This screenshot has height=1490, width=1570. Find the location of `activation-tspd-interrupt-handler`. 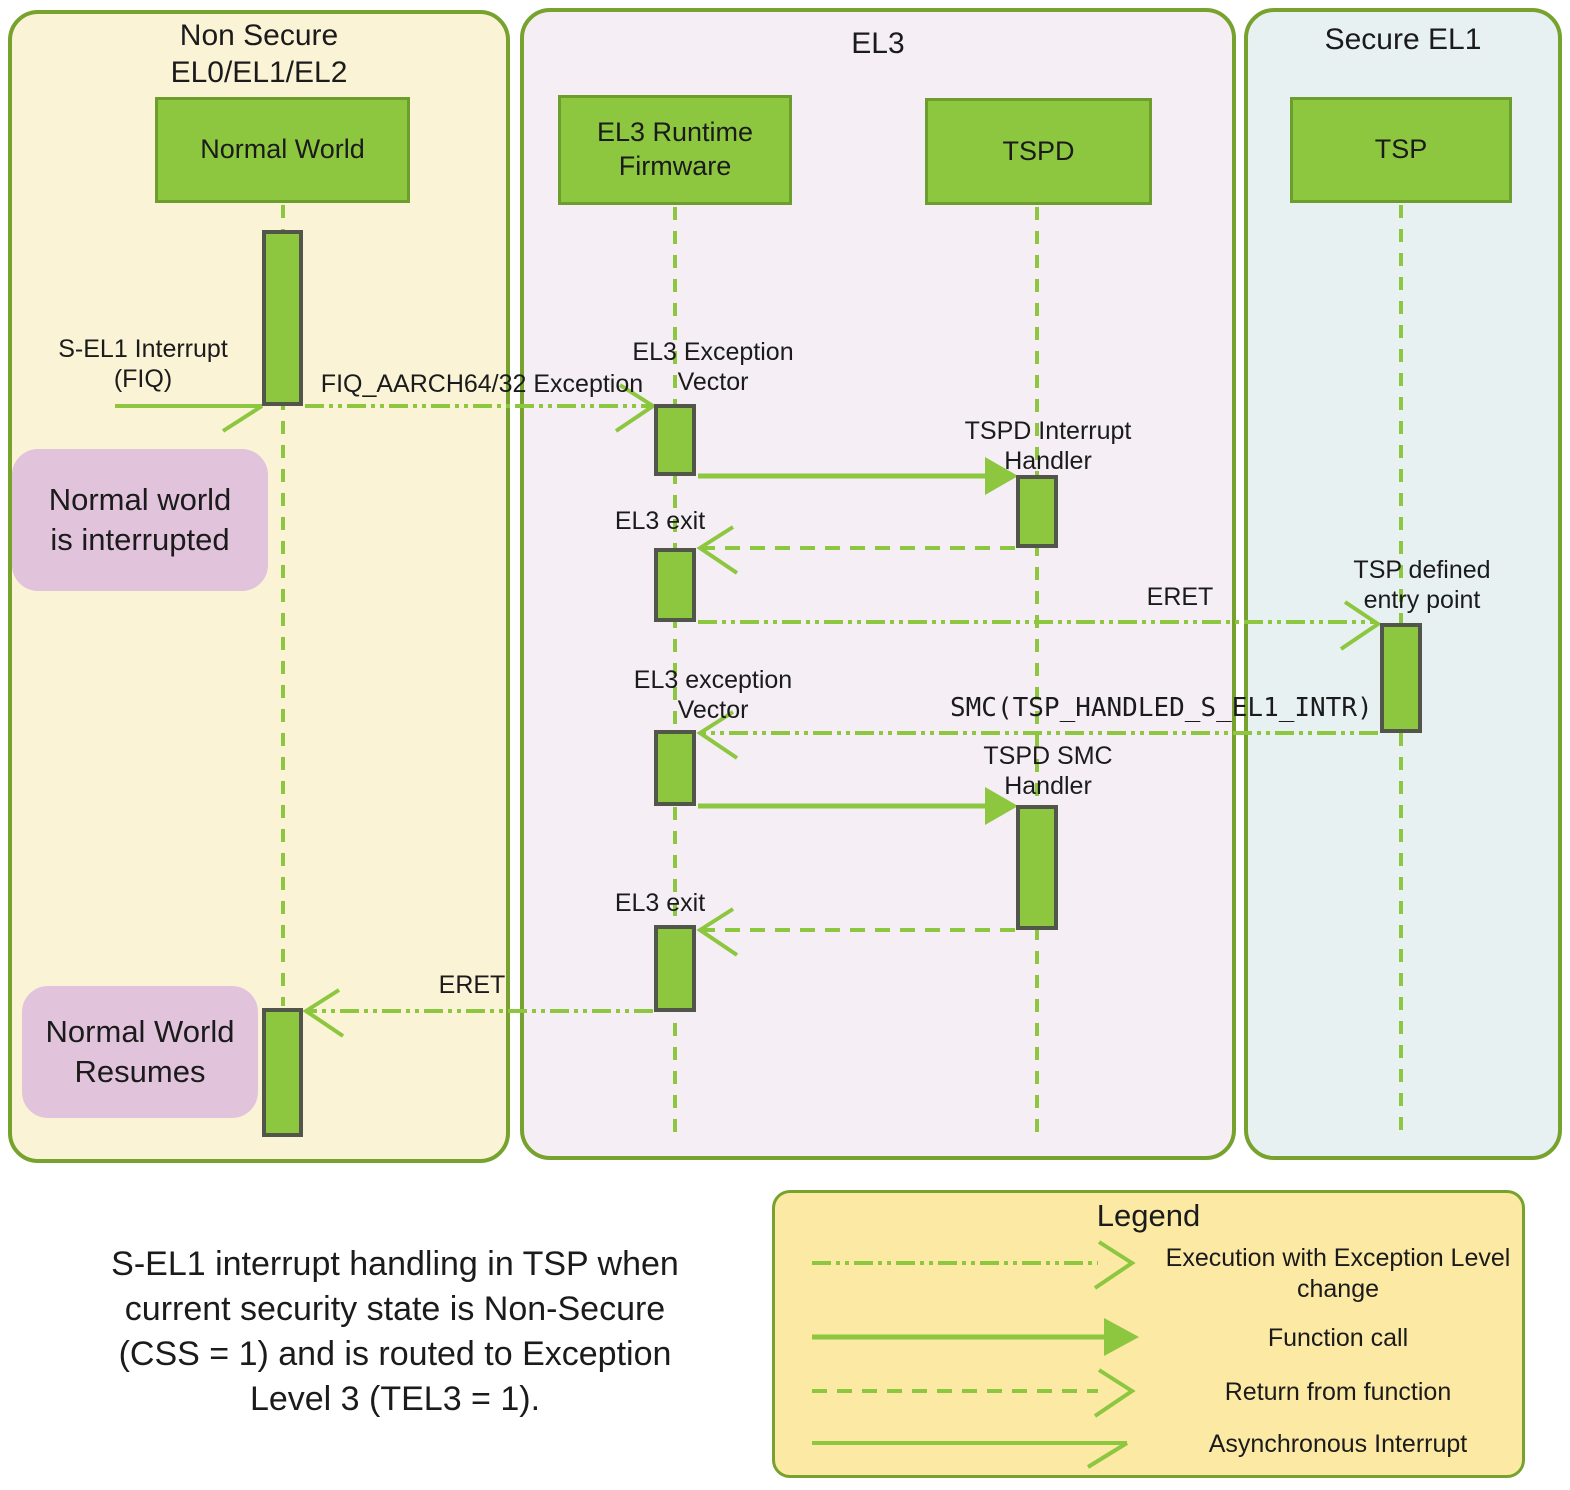

activation-tspd-interrupt-handler is located at coordinates (1037, 511).